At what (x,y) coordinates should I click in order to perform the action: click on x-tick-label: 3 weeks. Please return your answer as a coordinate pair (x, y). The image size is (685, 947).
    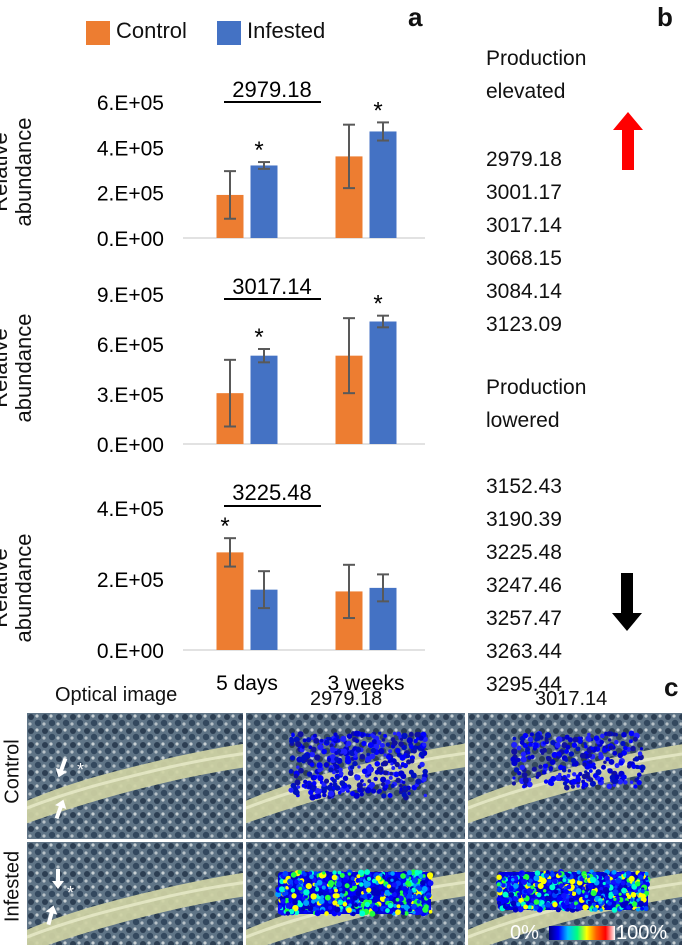
    Looking at the image, I should click on (365, 683).